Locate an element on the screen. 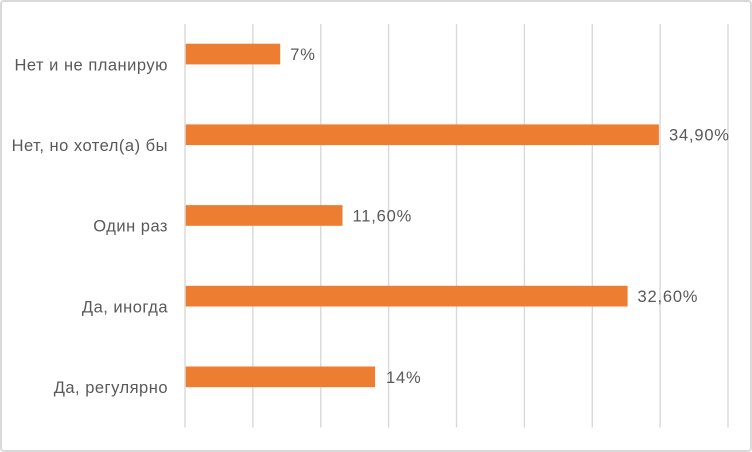 This screenshot has height=452, width=752. svg-text: Один раз is located at coordinates (130, 227).